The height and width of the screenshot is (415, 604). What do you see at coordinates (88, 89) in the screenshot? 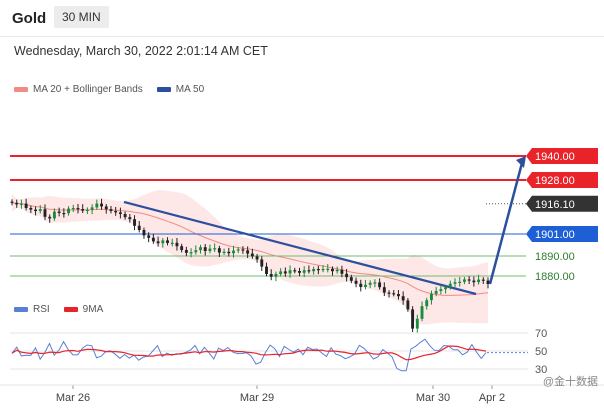
I see `legend-label-ma20: MA 20 + Bollinger Bands` at bounding box center [88, 89].